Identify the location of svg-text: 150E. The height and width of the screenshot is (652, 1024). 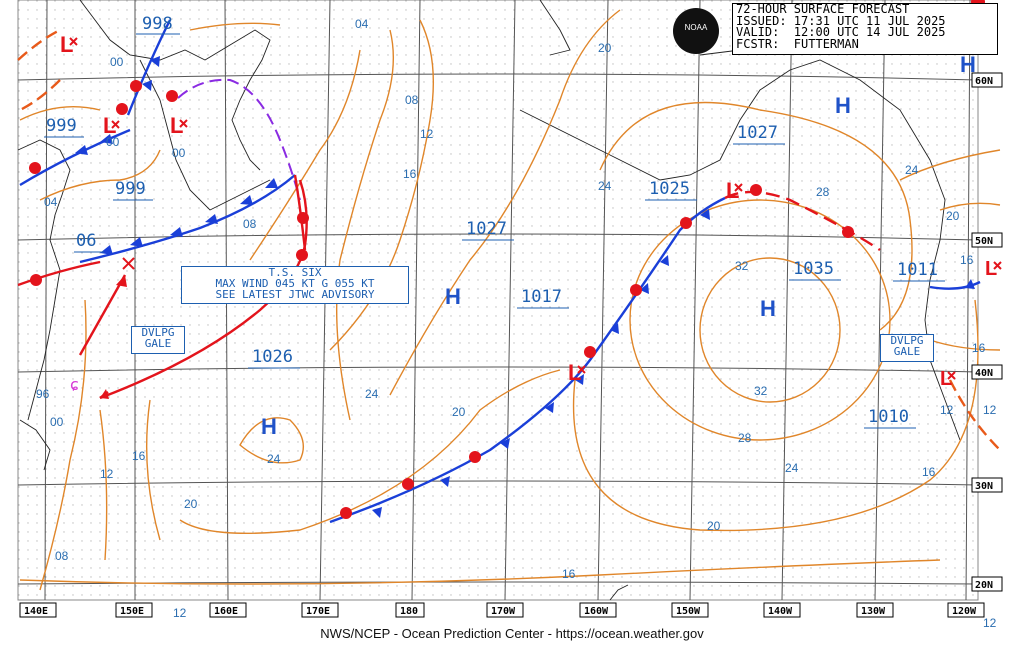
(132, 611).